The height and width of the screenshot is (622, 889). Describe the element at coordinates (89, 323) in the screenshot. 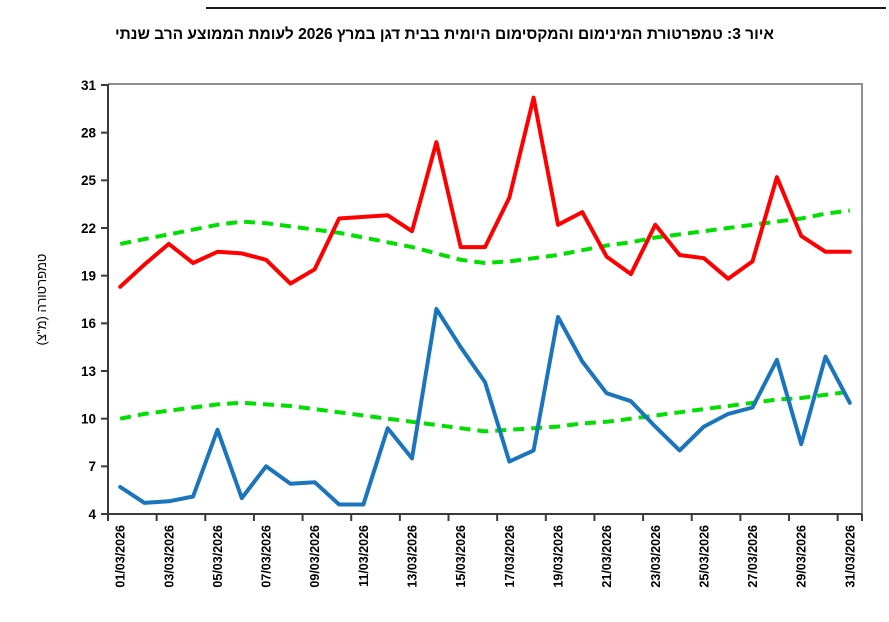

I see `y-tick-label: 16` at that location.